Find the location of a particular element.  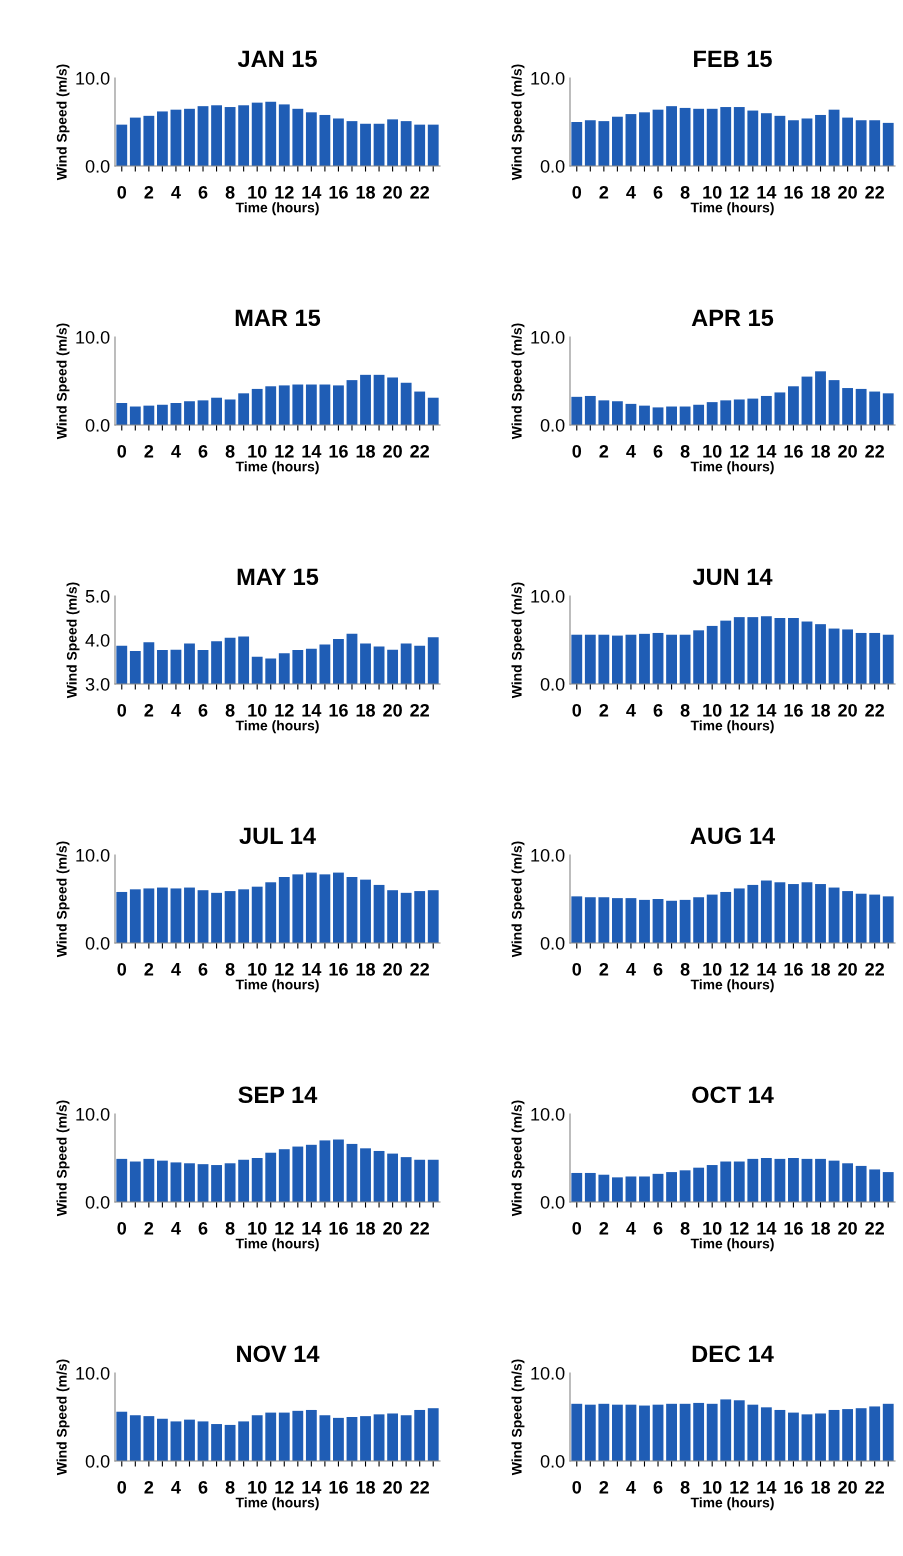

y-tick-label: 3.0 is located at coordinates (97, 684).